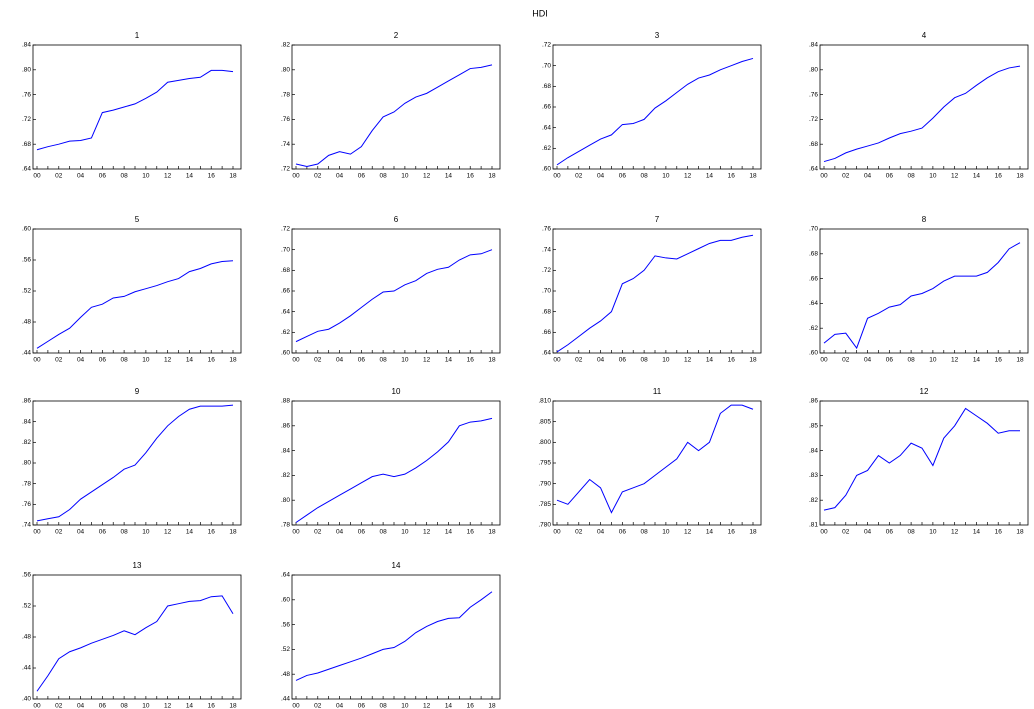 The height and width of the screenshot is (709, 1034). What do you see at coordinates (544, 442) in the screenshot?
I see `y-tick-label: .800` at bounding box center [544, 442].